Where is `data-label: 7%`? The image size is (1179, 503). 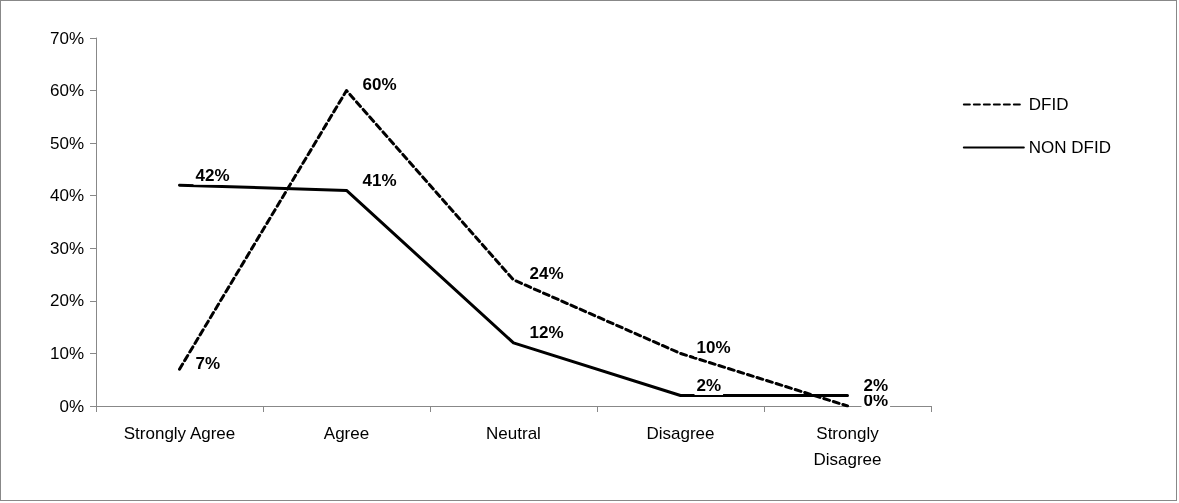
data-label: 7% is located at coordinates (208, 363).